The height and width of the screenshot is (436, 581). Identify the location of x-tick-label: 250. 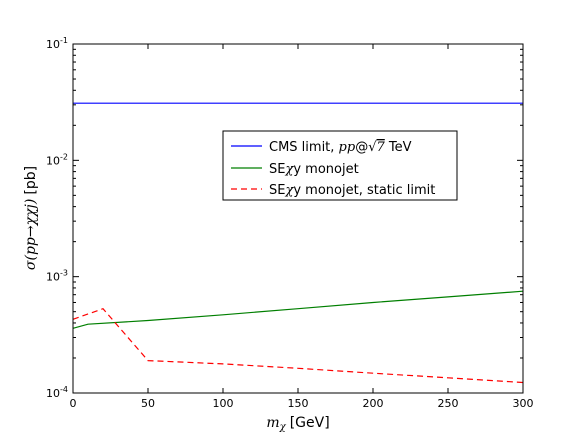
(448, 403).